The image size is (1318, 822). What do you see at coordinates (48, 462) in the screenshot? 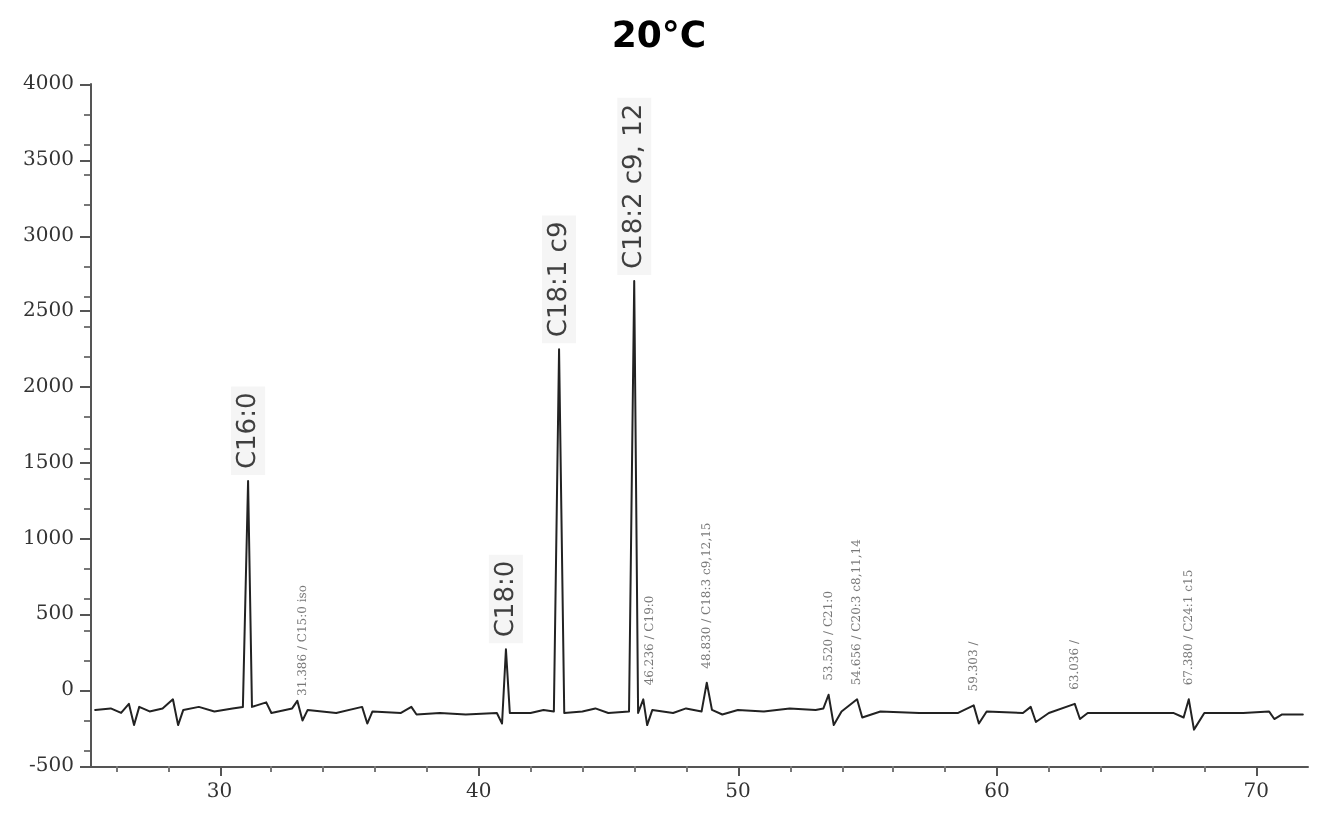
I see `y-tick-label: 1500` at bounding box center [48, 462].